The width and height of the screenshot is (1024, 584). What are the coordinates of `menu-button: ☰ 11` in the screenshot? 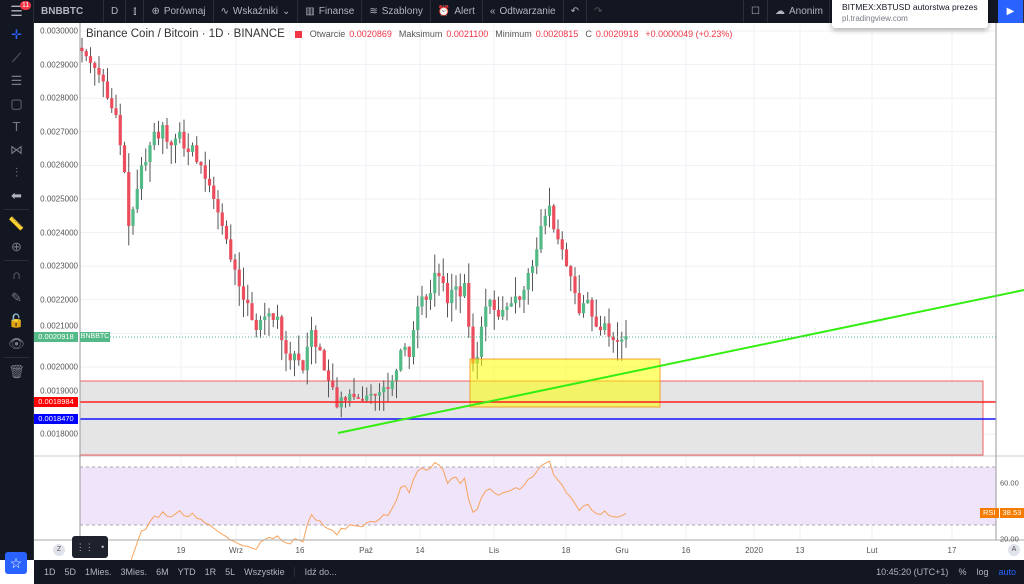 It's located at (17, 11).